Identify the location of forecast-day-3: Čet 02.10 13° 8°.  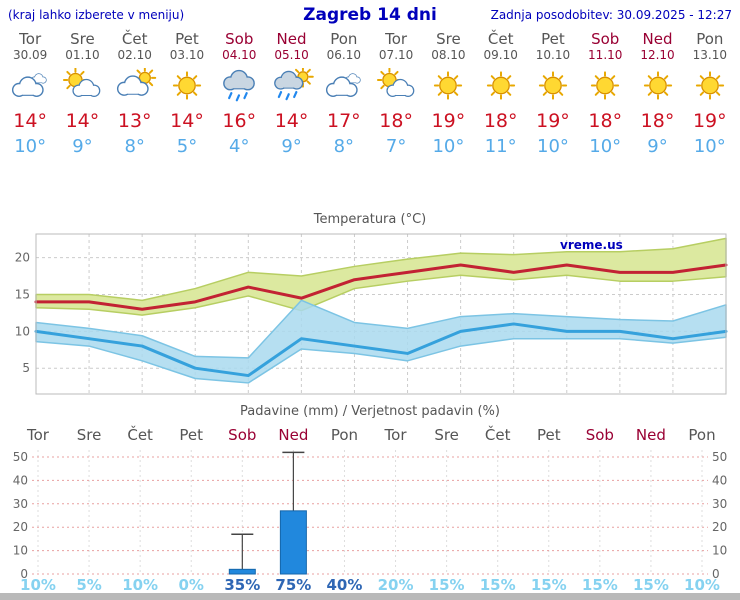
(135, 93).